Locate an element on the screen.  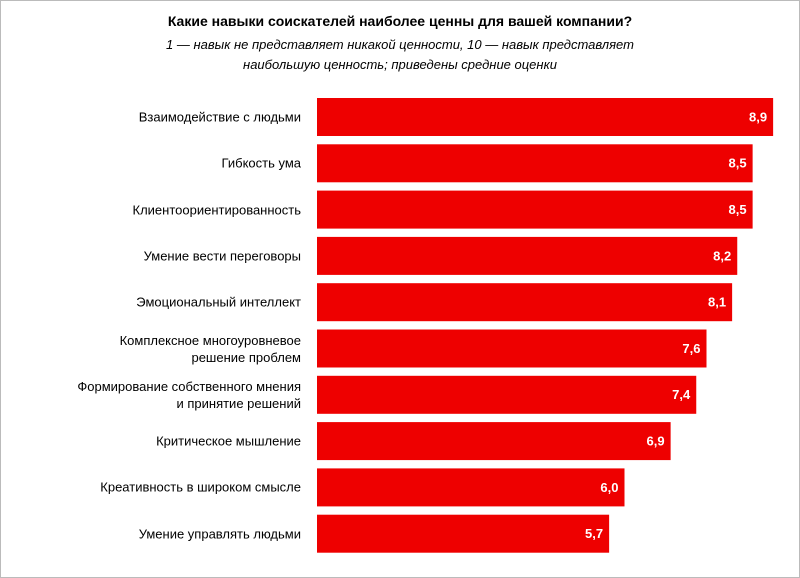
value-label: 6,9 is located at coordinates (656, 441).